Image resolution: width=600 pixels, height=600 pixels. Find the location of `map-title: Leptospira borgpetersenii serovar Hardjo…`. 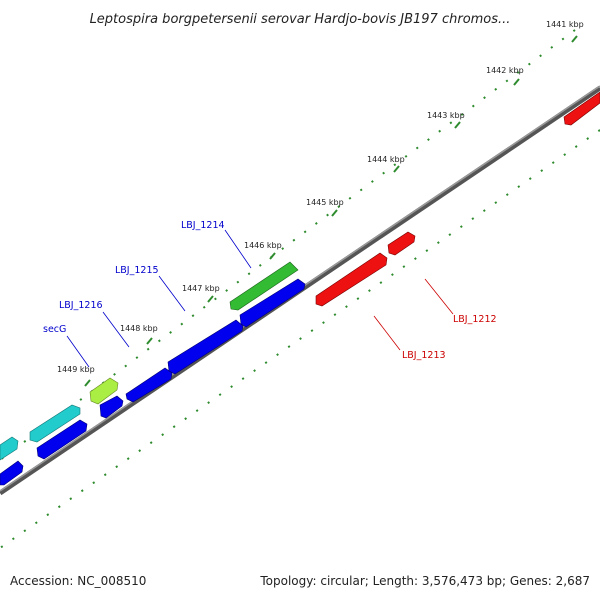

map-title: Leptospira borgpetersenii serovar Hardjo… is located at coordinates (300, 19).